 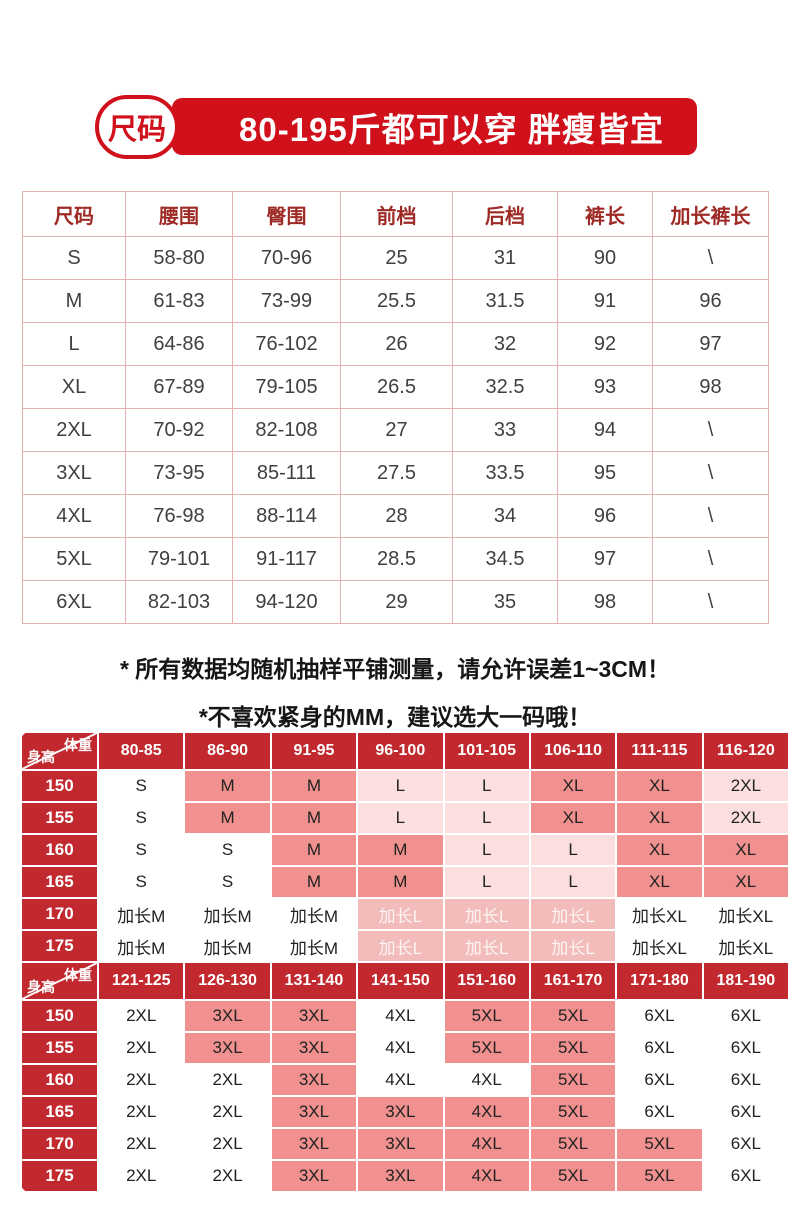 What do you see at coordinates (286, 430) in the screenshot?
I see `size-table-cell: 82-108` at bounding box center [286, 430].